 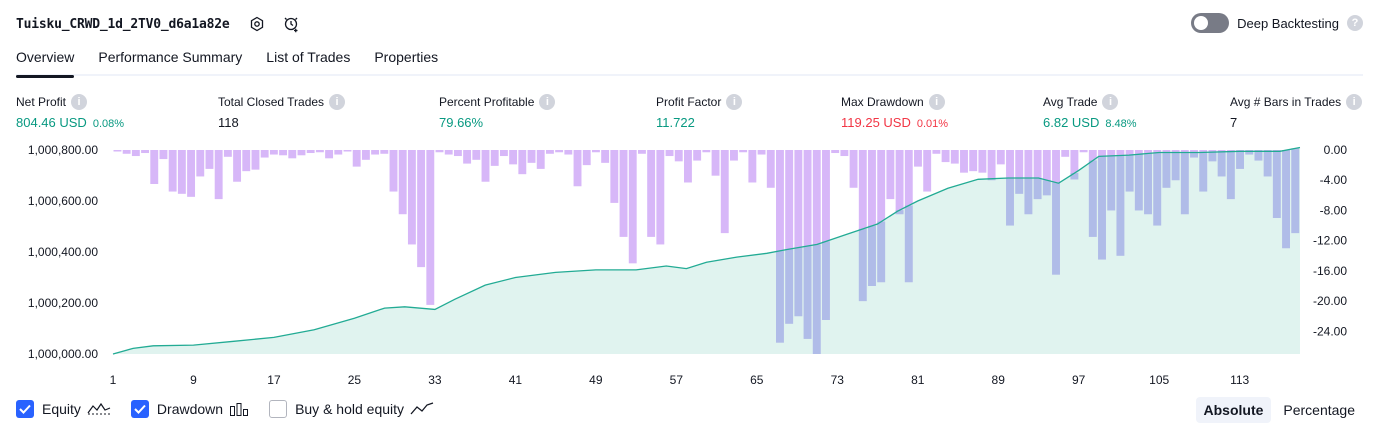 I want to click on y-axis-tick-left: 1,000,600.00, so click(x=63, y=201).